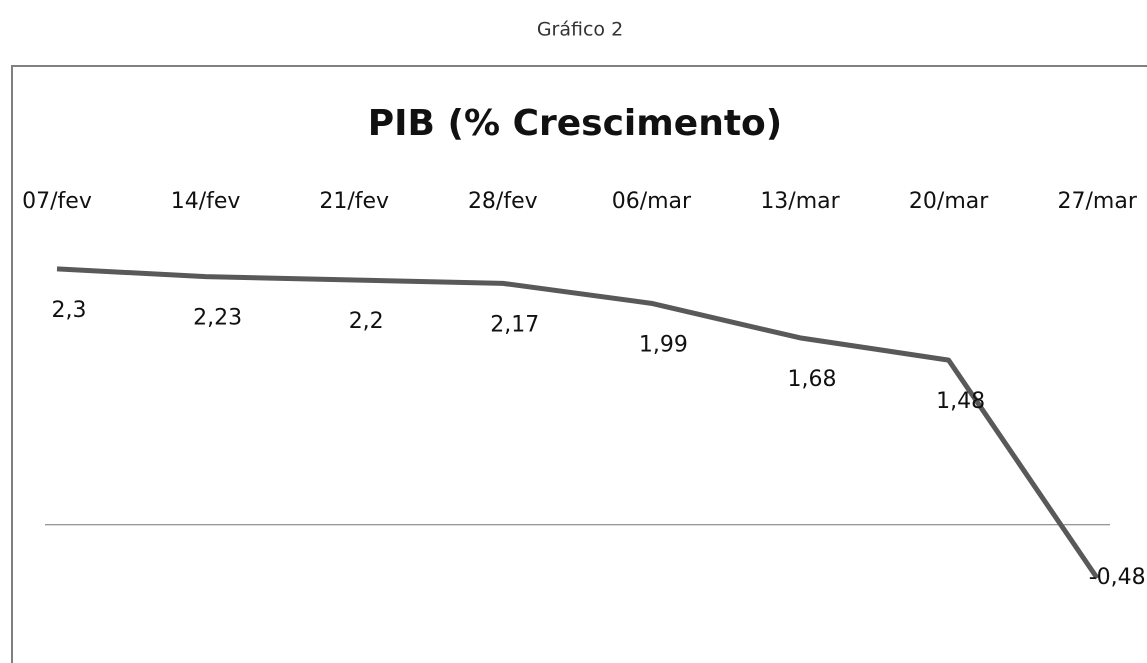 The height and width of the screenshot is (663, 1147). I want to click on x-tick-label: 14/fev, so click(206, 201).